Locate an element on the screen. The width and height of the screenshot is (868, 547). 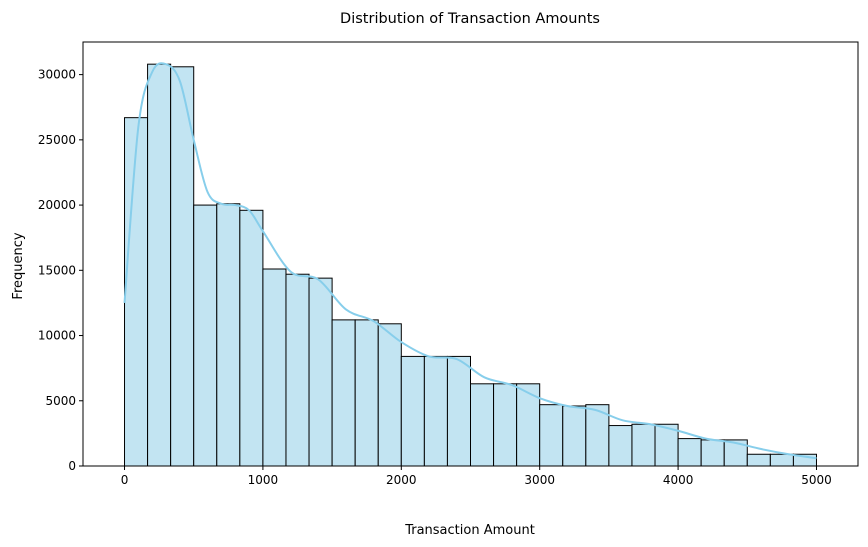
y-tick-label: 0 is located at coordinates (72, 466).